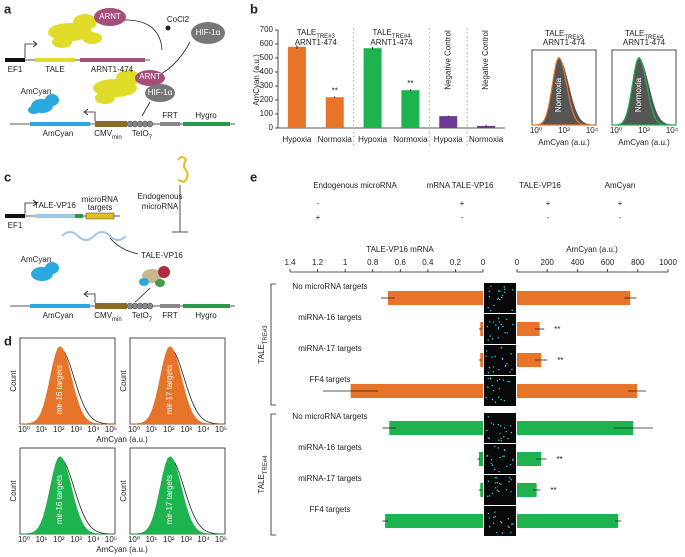  What do you see at coordinates (36, 259) in the screenshot?
I see `protein-label: AmCyan` at bounding box center [36, 259].